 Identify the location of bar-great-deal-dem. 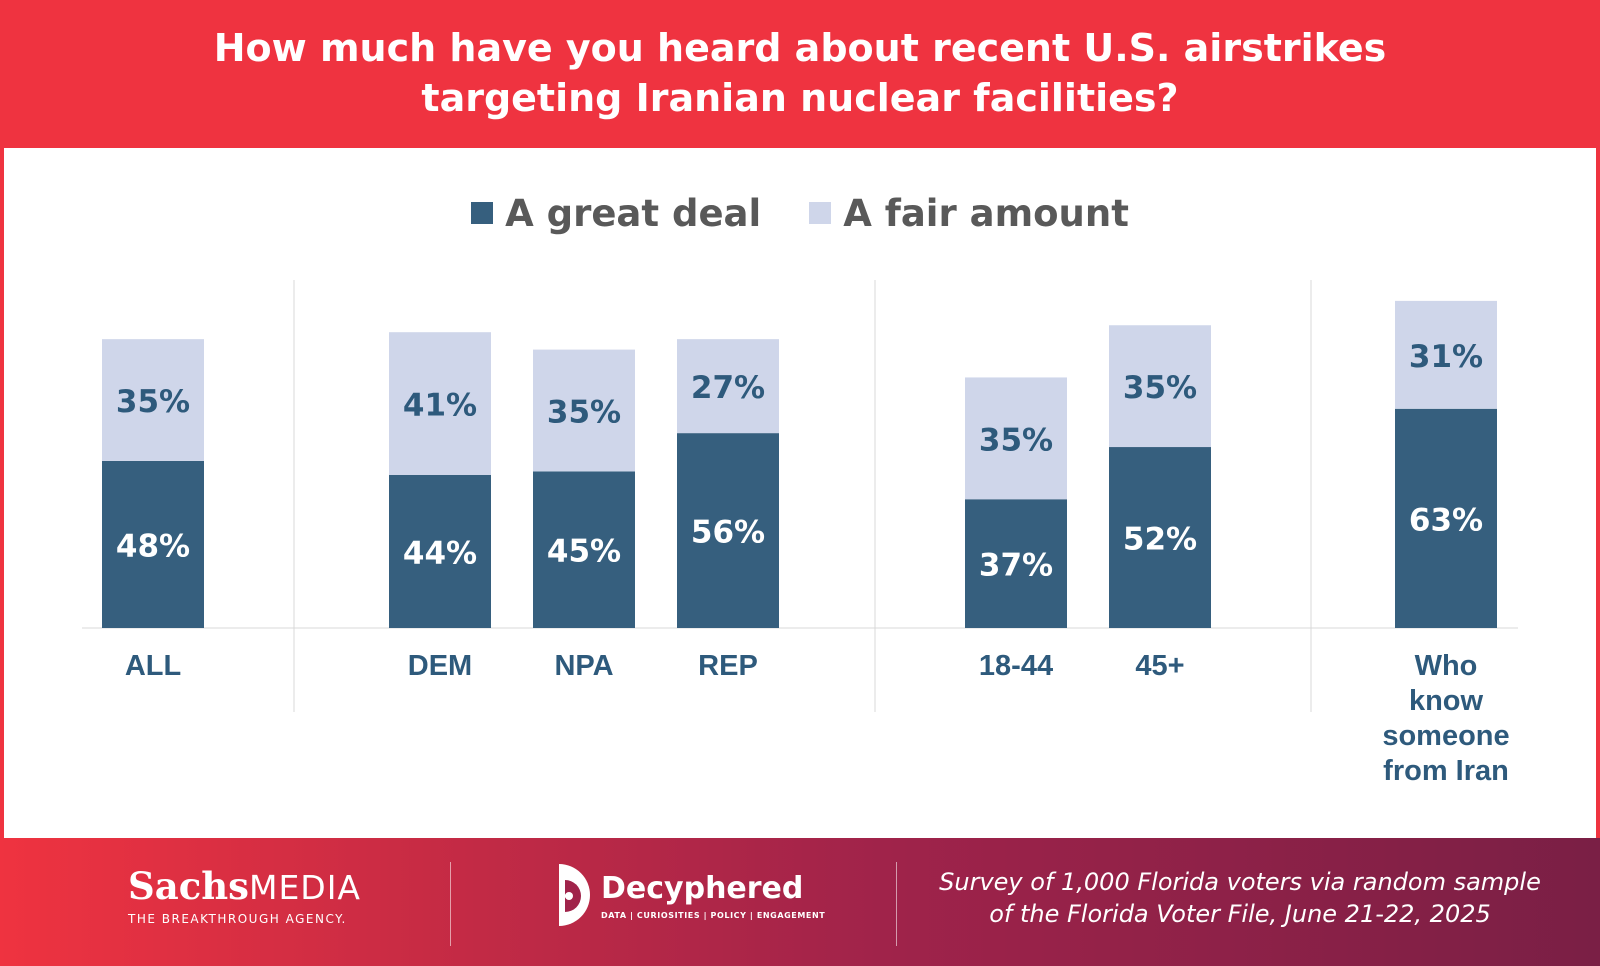
(440, 551).